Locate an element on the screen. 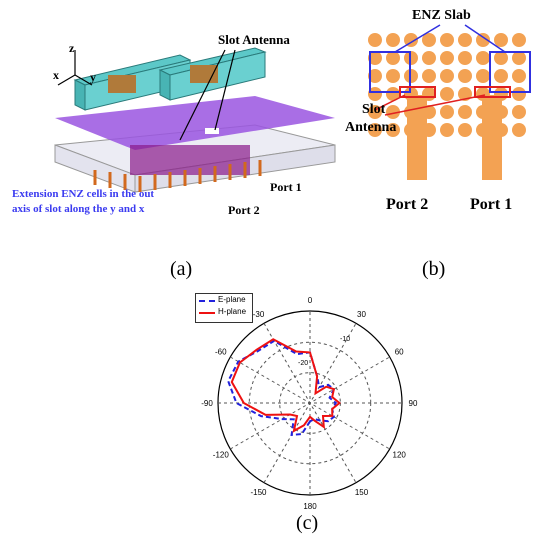 This screenshot has width=544, height=541. polar-radial-label: -20 is located at coordinates (303, 363).